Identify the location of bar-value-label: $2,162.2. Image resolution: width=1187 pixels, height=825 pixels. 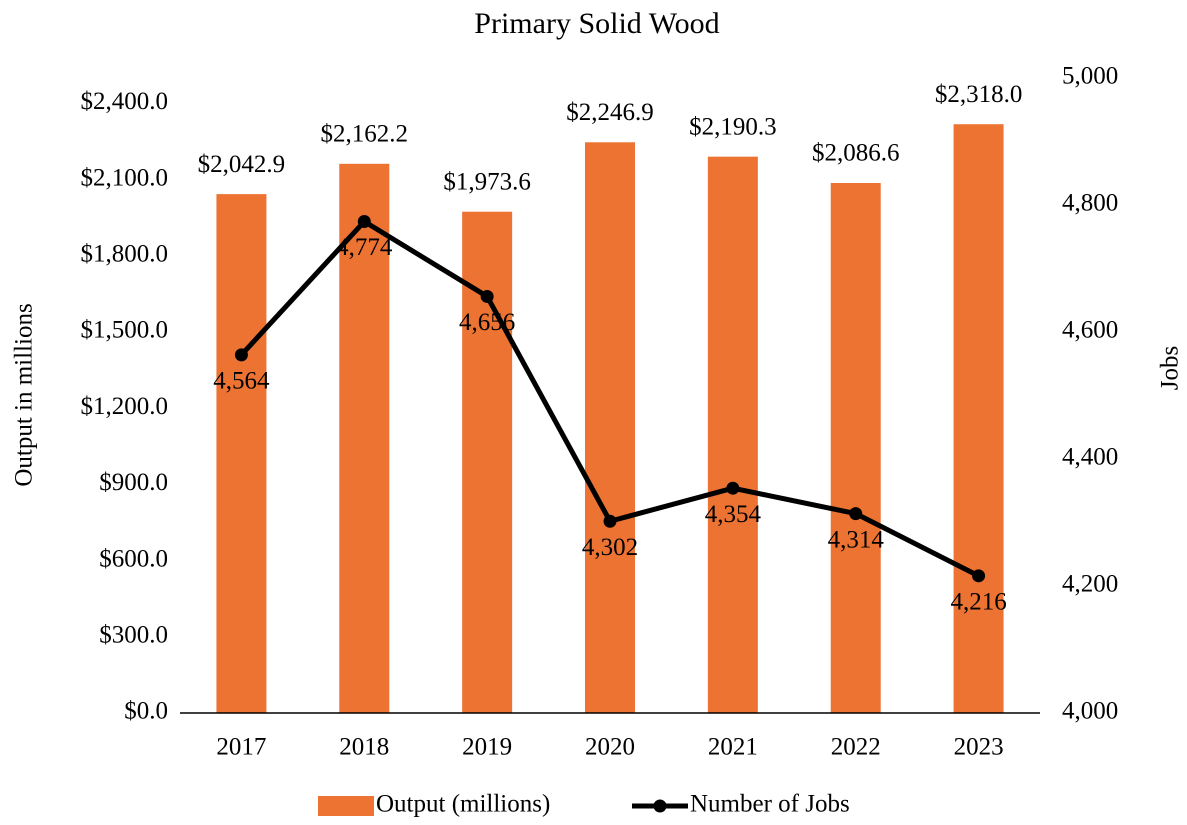
(365, 134).